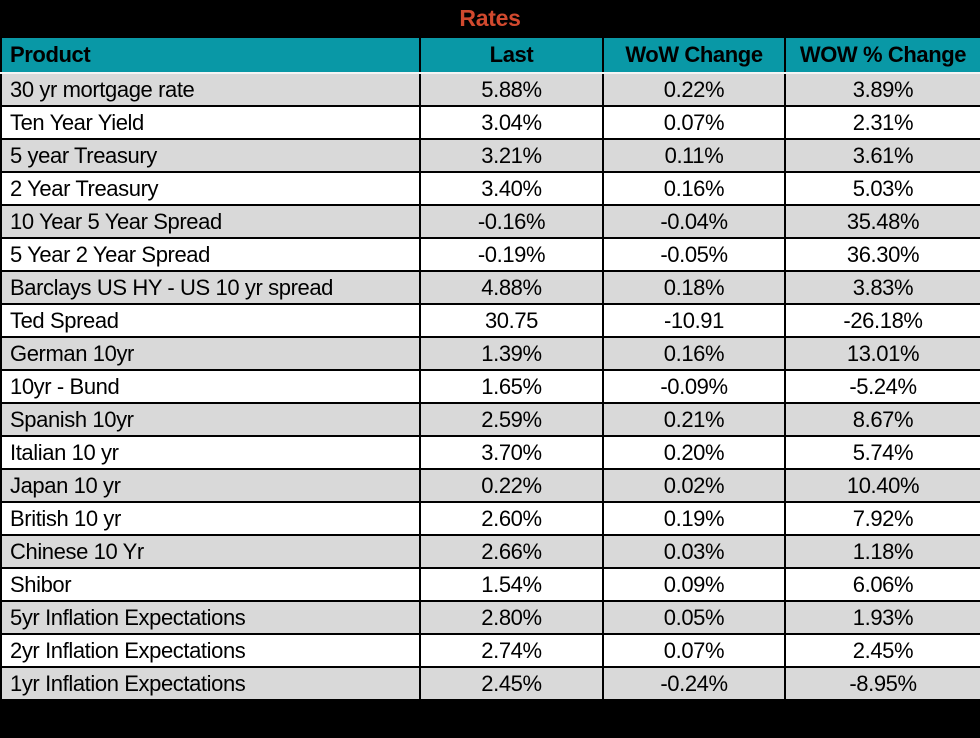 This screenshot has width=980, height=738. What do you see at coordinates (882, 320) in the screenshot?
I see `value-cell: -26.18%` at bounding box center [882, 320].